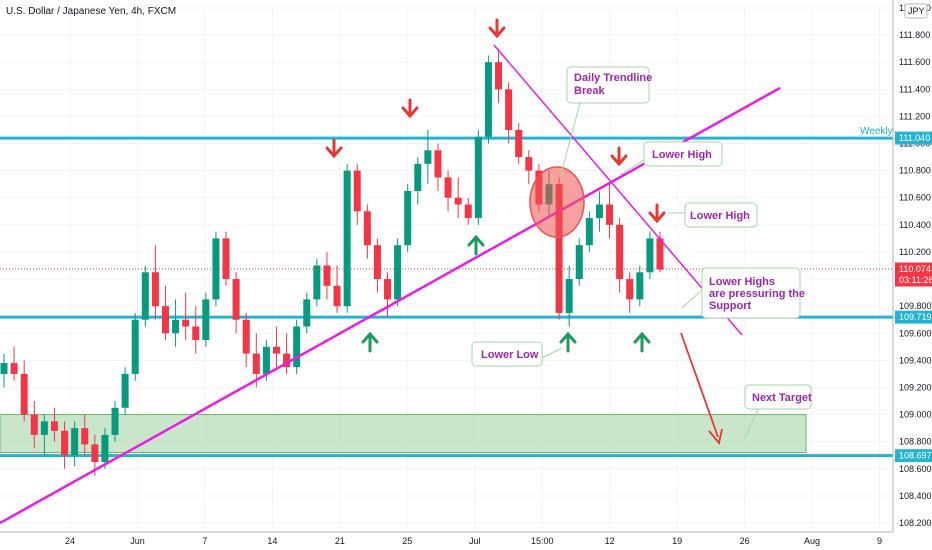 The width and height of the screenshot is (932, 550). I want to click on x-tick-label: 12, so click(610, 541).